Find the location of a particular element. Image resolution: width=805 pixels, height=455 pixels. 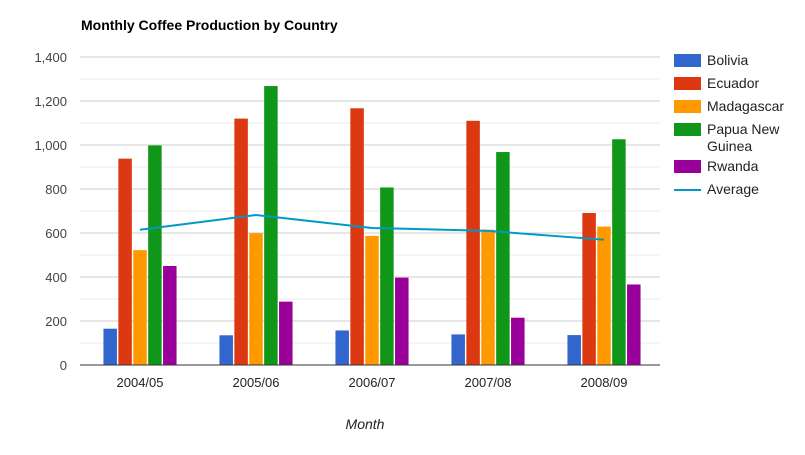

y-tick-label: 400 is located at coordinates (56, 277).